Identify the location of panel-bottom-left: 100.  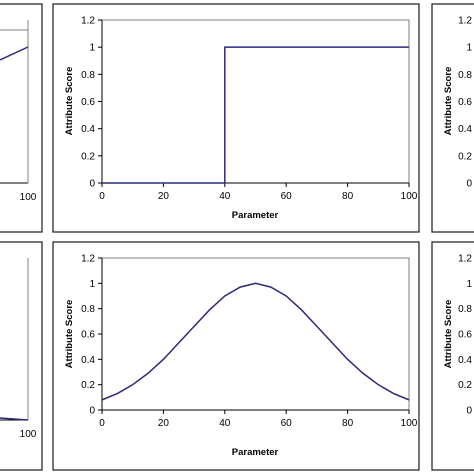
(21, 356).